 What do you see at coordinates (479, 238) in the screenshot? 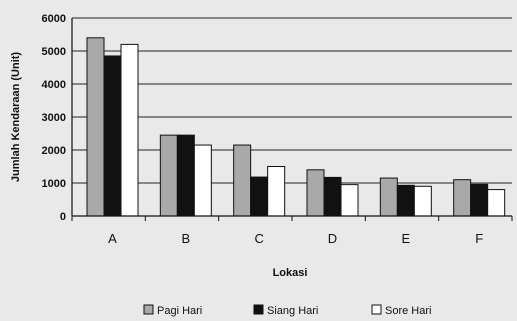
I see `x-tick-label: F` at bounding box center [479, 238].